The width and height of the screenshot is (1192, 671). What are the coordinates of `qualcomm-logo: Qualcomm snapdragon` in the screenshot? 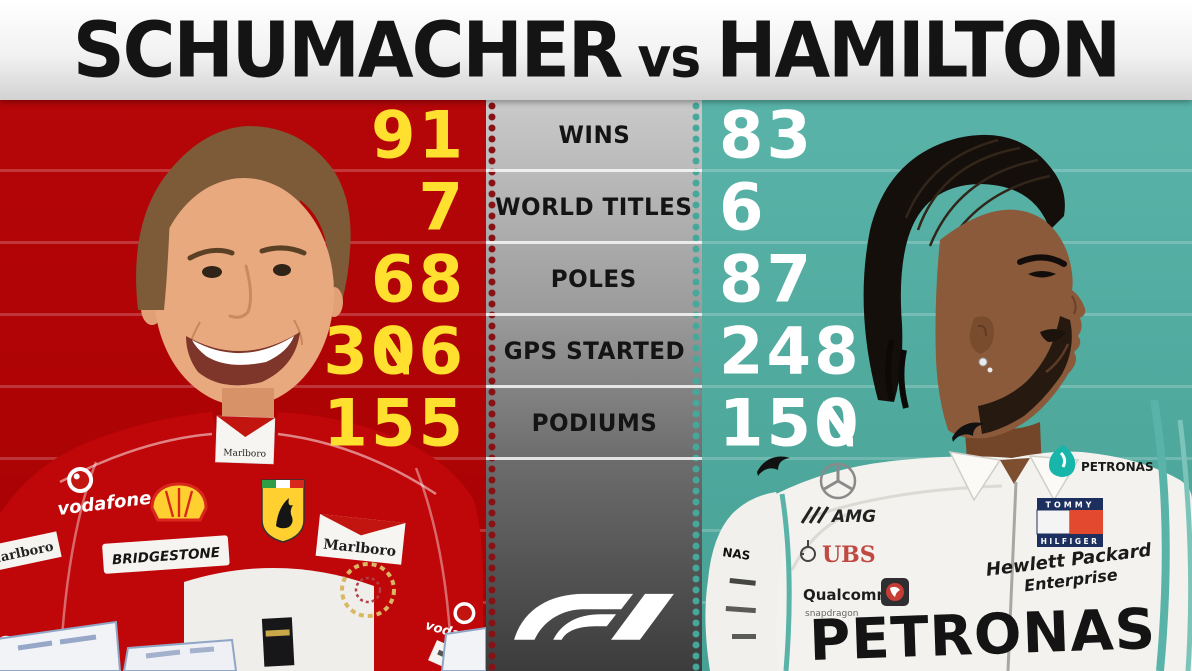 It's located at (856, 598).